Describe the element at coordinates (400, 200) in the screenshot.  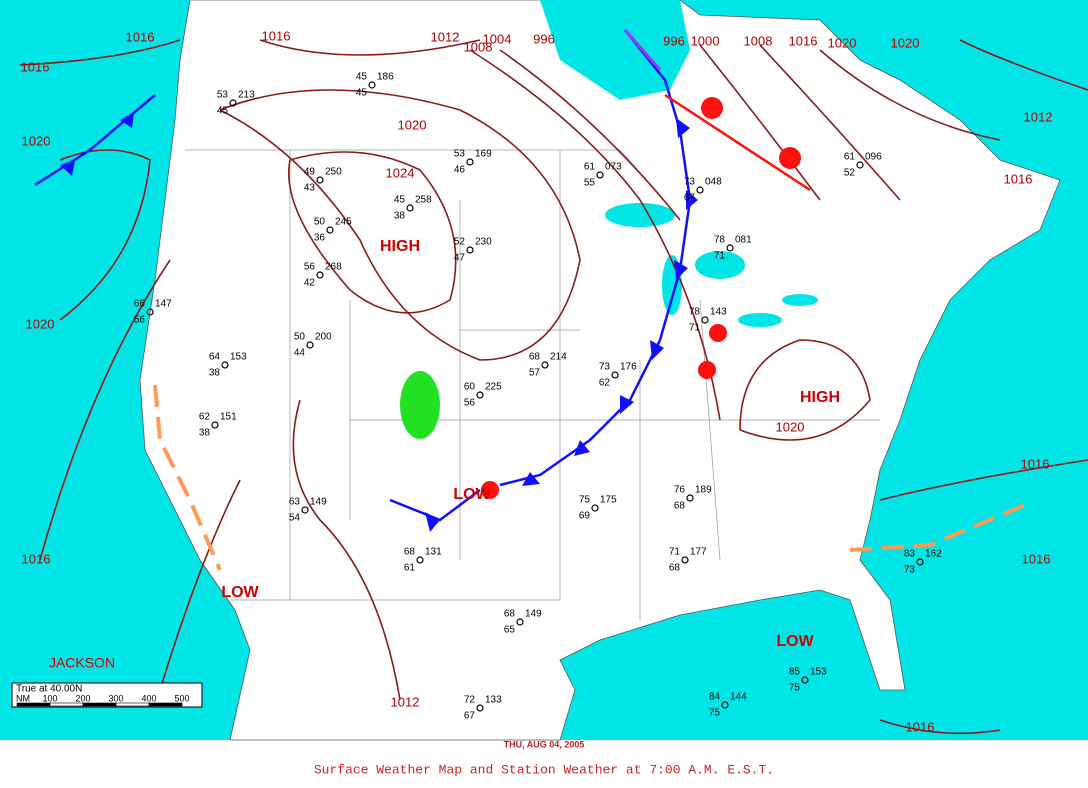
I see `station-temp: 45` at that location.